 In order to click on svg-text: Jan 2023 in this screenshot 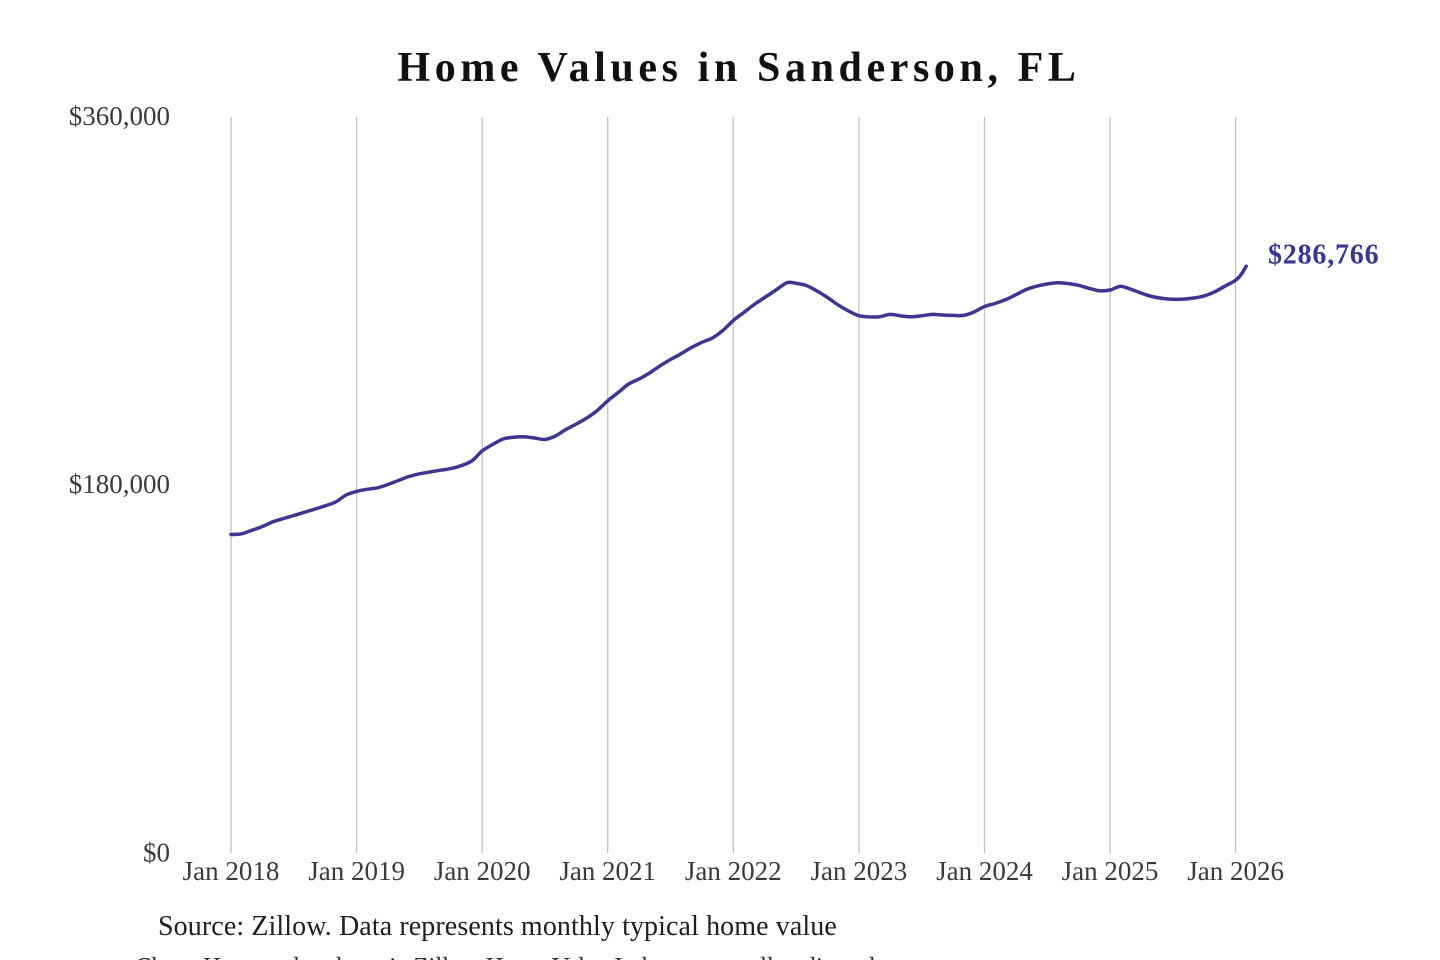, I will do `click(859, 871)`.